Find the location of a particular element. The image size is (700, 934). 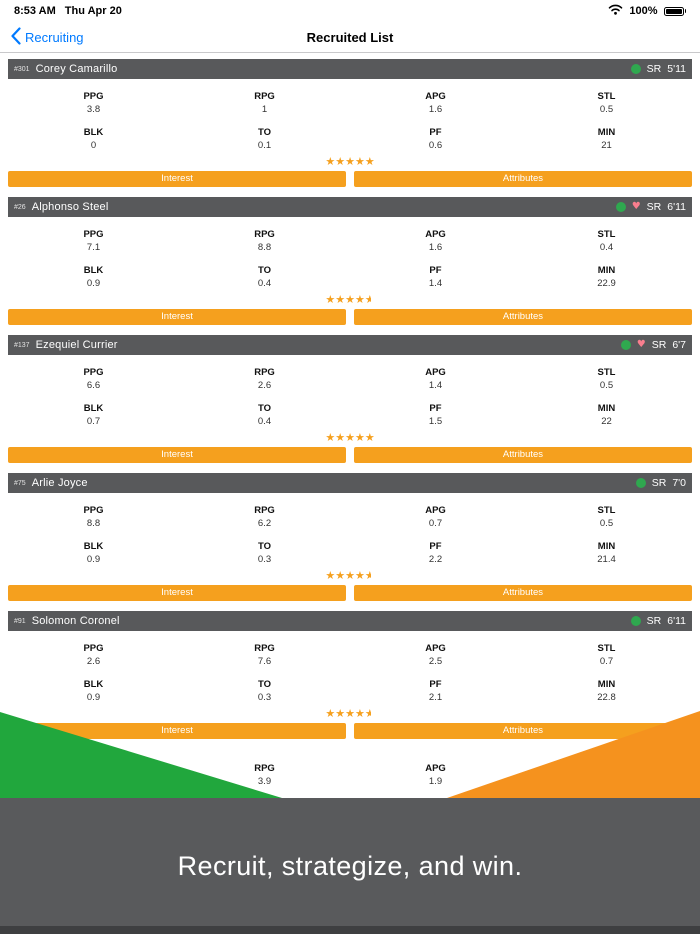

stat-cell: MIN 21 is located at coordinates (606, 139).